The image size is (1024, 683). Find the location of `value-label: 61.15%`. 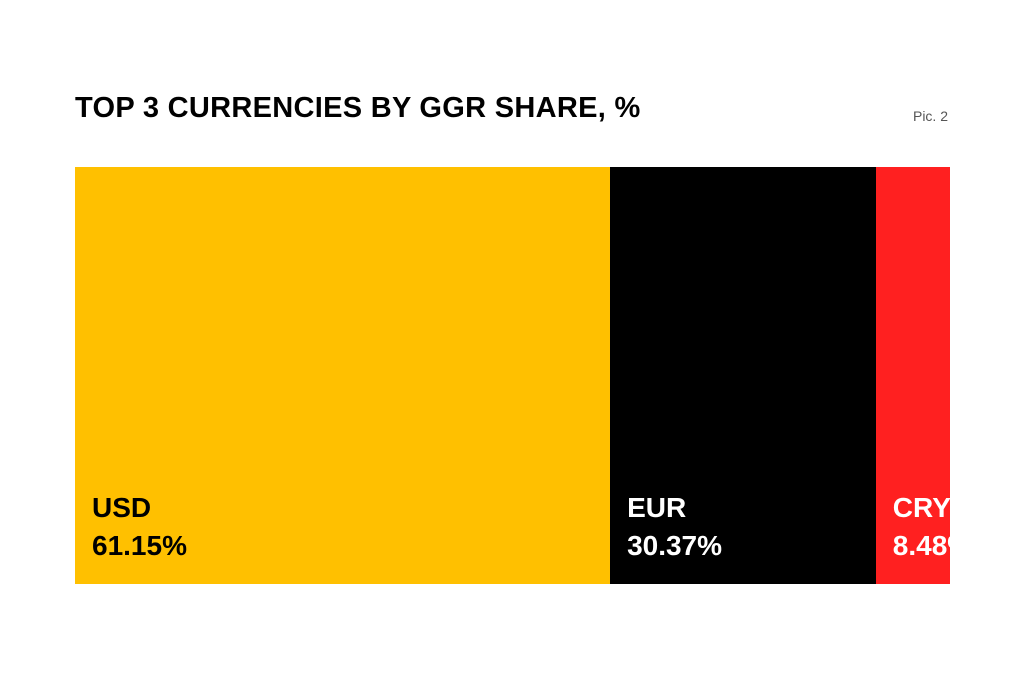

value-label: 61.15% is located at coordinates (139, 545).